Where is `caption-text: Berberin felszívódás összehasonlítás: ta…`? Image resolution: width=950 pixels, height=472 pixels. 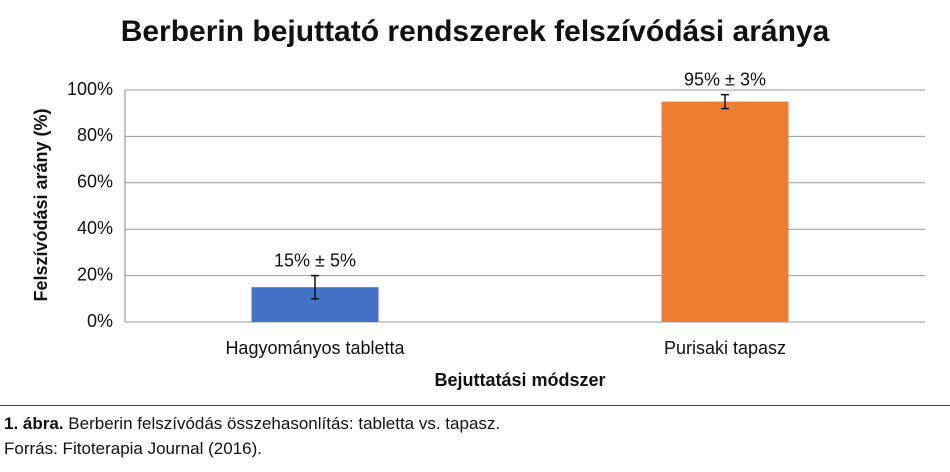 caption-text: Berberin felszívódás összehasonlítás: ta… is located at coordinates (284, 423).